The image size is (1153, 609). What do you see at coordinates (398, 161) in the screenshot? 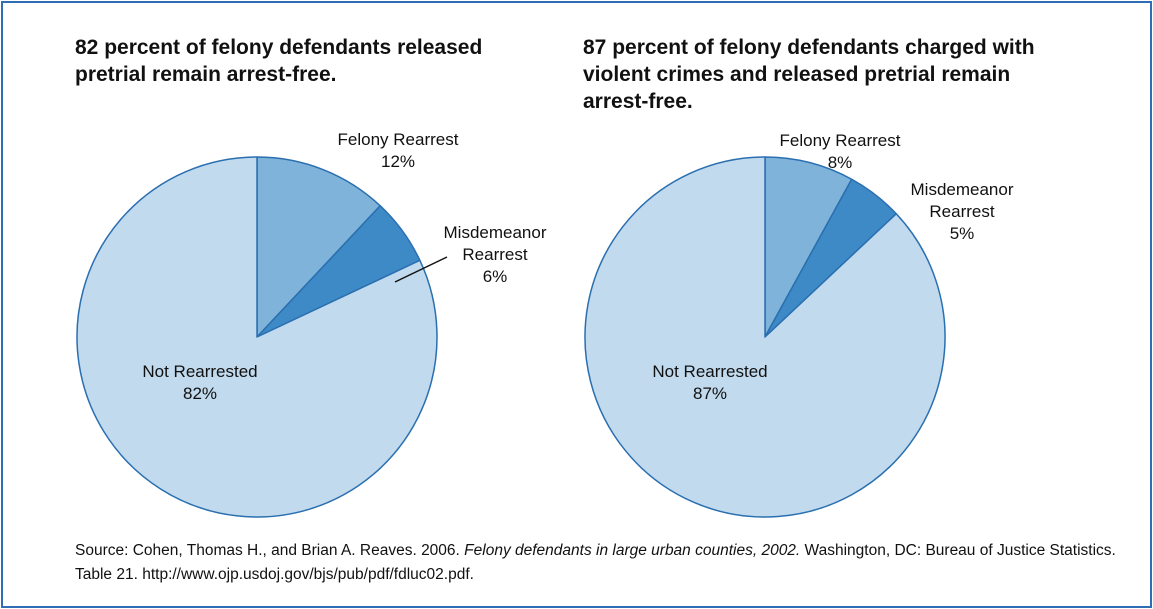
I see `value-label: 12%` at bounding box center [398, 161].